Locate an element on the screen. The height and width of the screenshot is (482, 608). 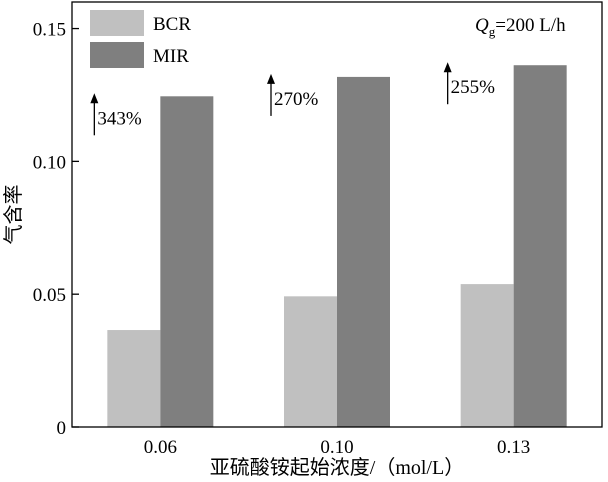
bar-mir-0.13 is located at coordinates (540, 246).